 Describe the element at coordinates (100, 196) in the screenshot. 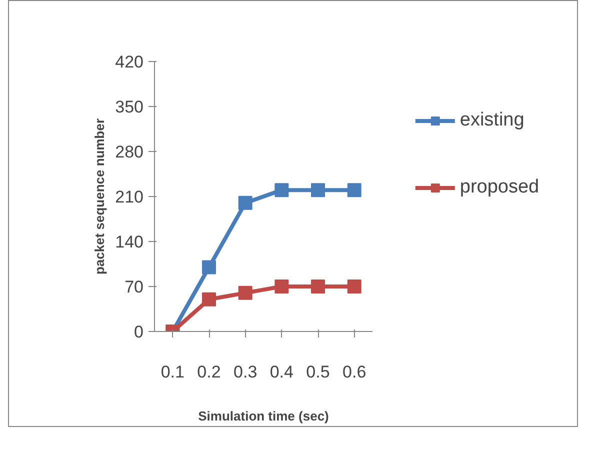

I see `y-axis-title: packet sequence number` at that location.